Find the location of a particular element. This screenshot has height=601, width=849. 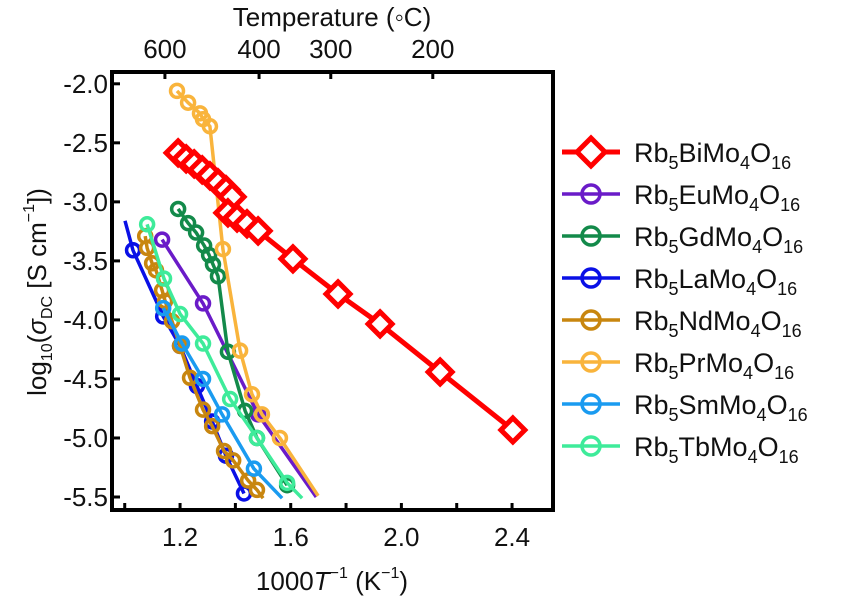

legend-label: Rb5EuMo4O16 is located at coordinates (717, 197).